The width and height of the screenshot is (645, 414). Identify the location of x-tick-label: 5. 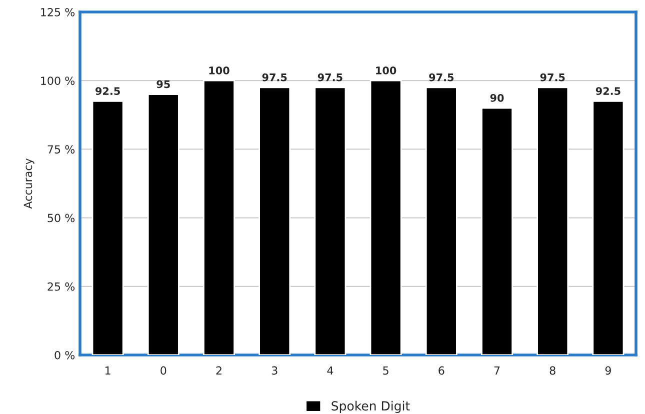
(385, 370).